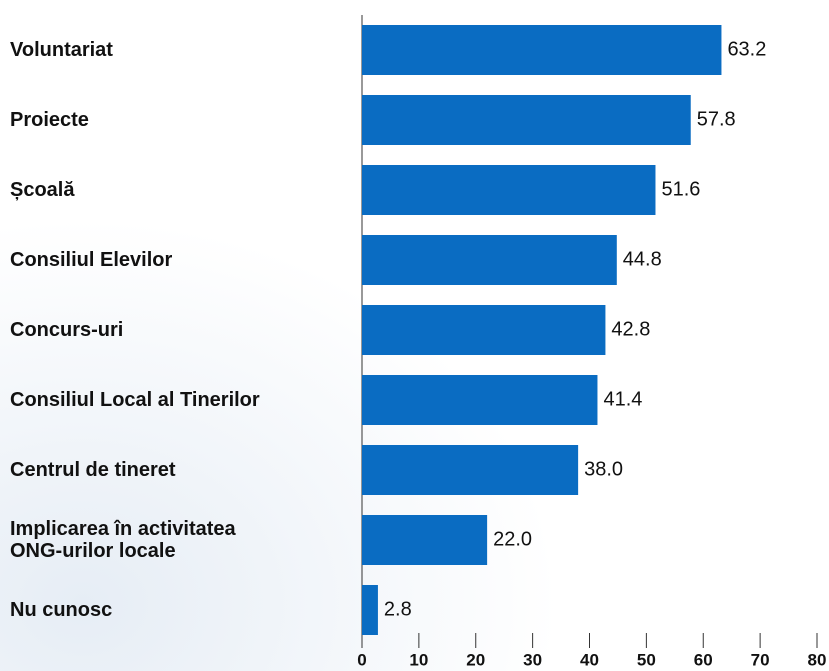 Image resolution: width=829 pixels, height=671 pixels. Describe the element at coordinates (475, 659) in the screenshot. I see `x-tick-label: 20` at that location.